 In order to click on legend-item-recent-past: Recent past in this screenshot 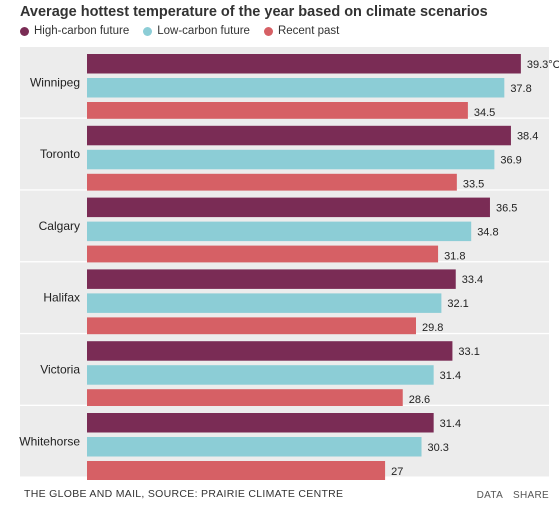, I will do `click(301, 31)`.